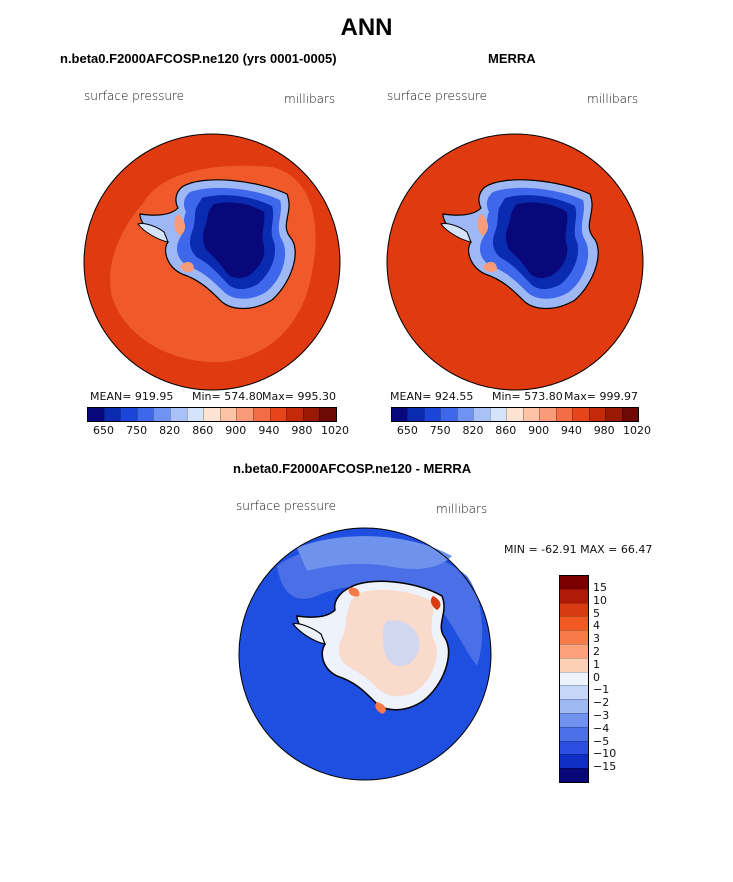 This screenshot has width=733, height=882. What do you see at coordinates (601, 690) in the screenshot?
I see `colorbar-tick-label: −1` at bounding box center [601, 690].